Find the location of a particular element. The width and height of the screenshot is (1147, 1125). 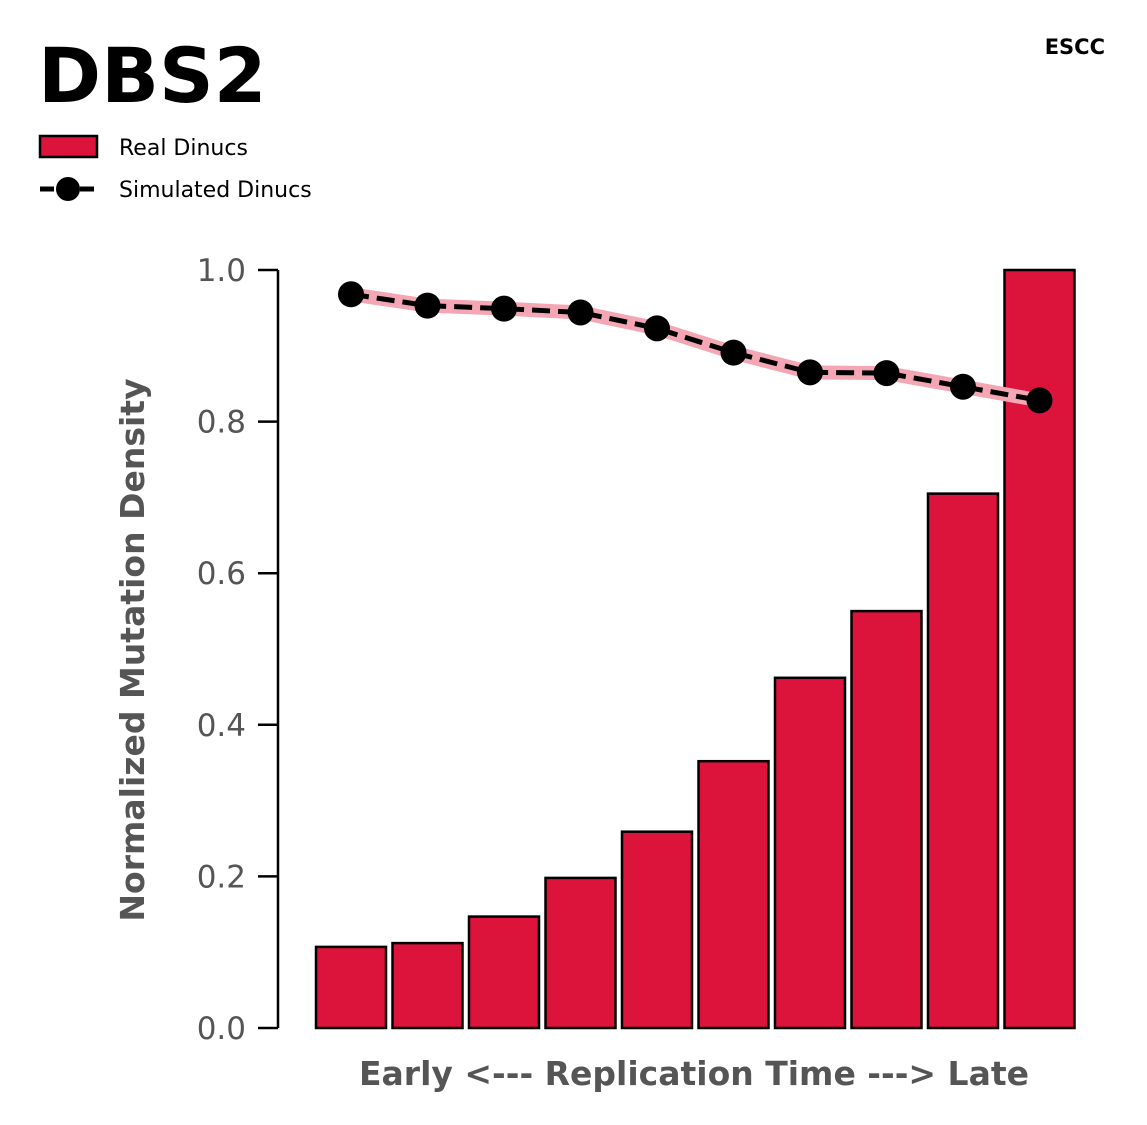

legend-swatch-real is located at coordinates (68, 146).